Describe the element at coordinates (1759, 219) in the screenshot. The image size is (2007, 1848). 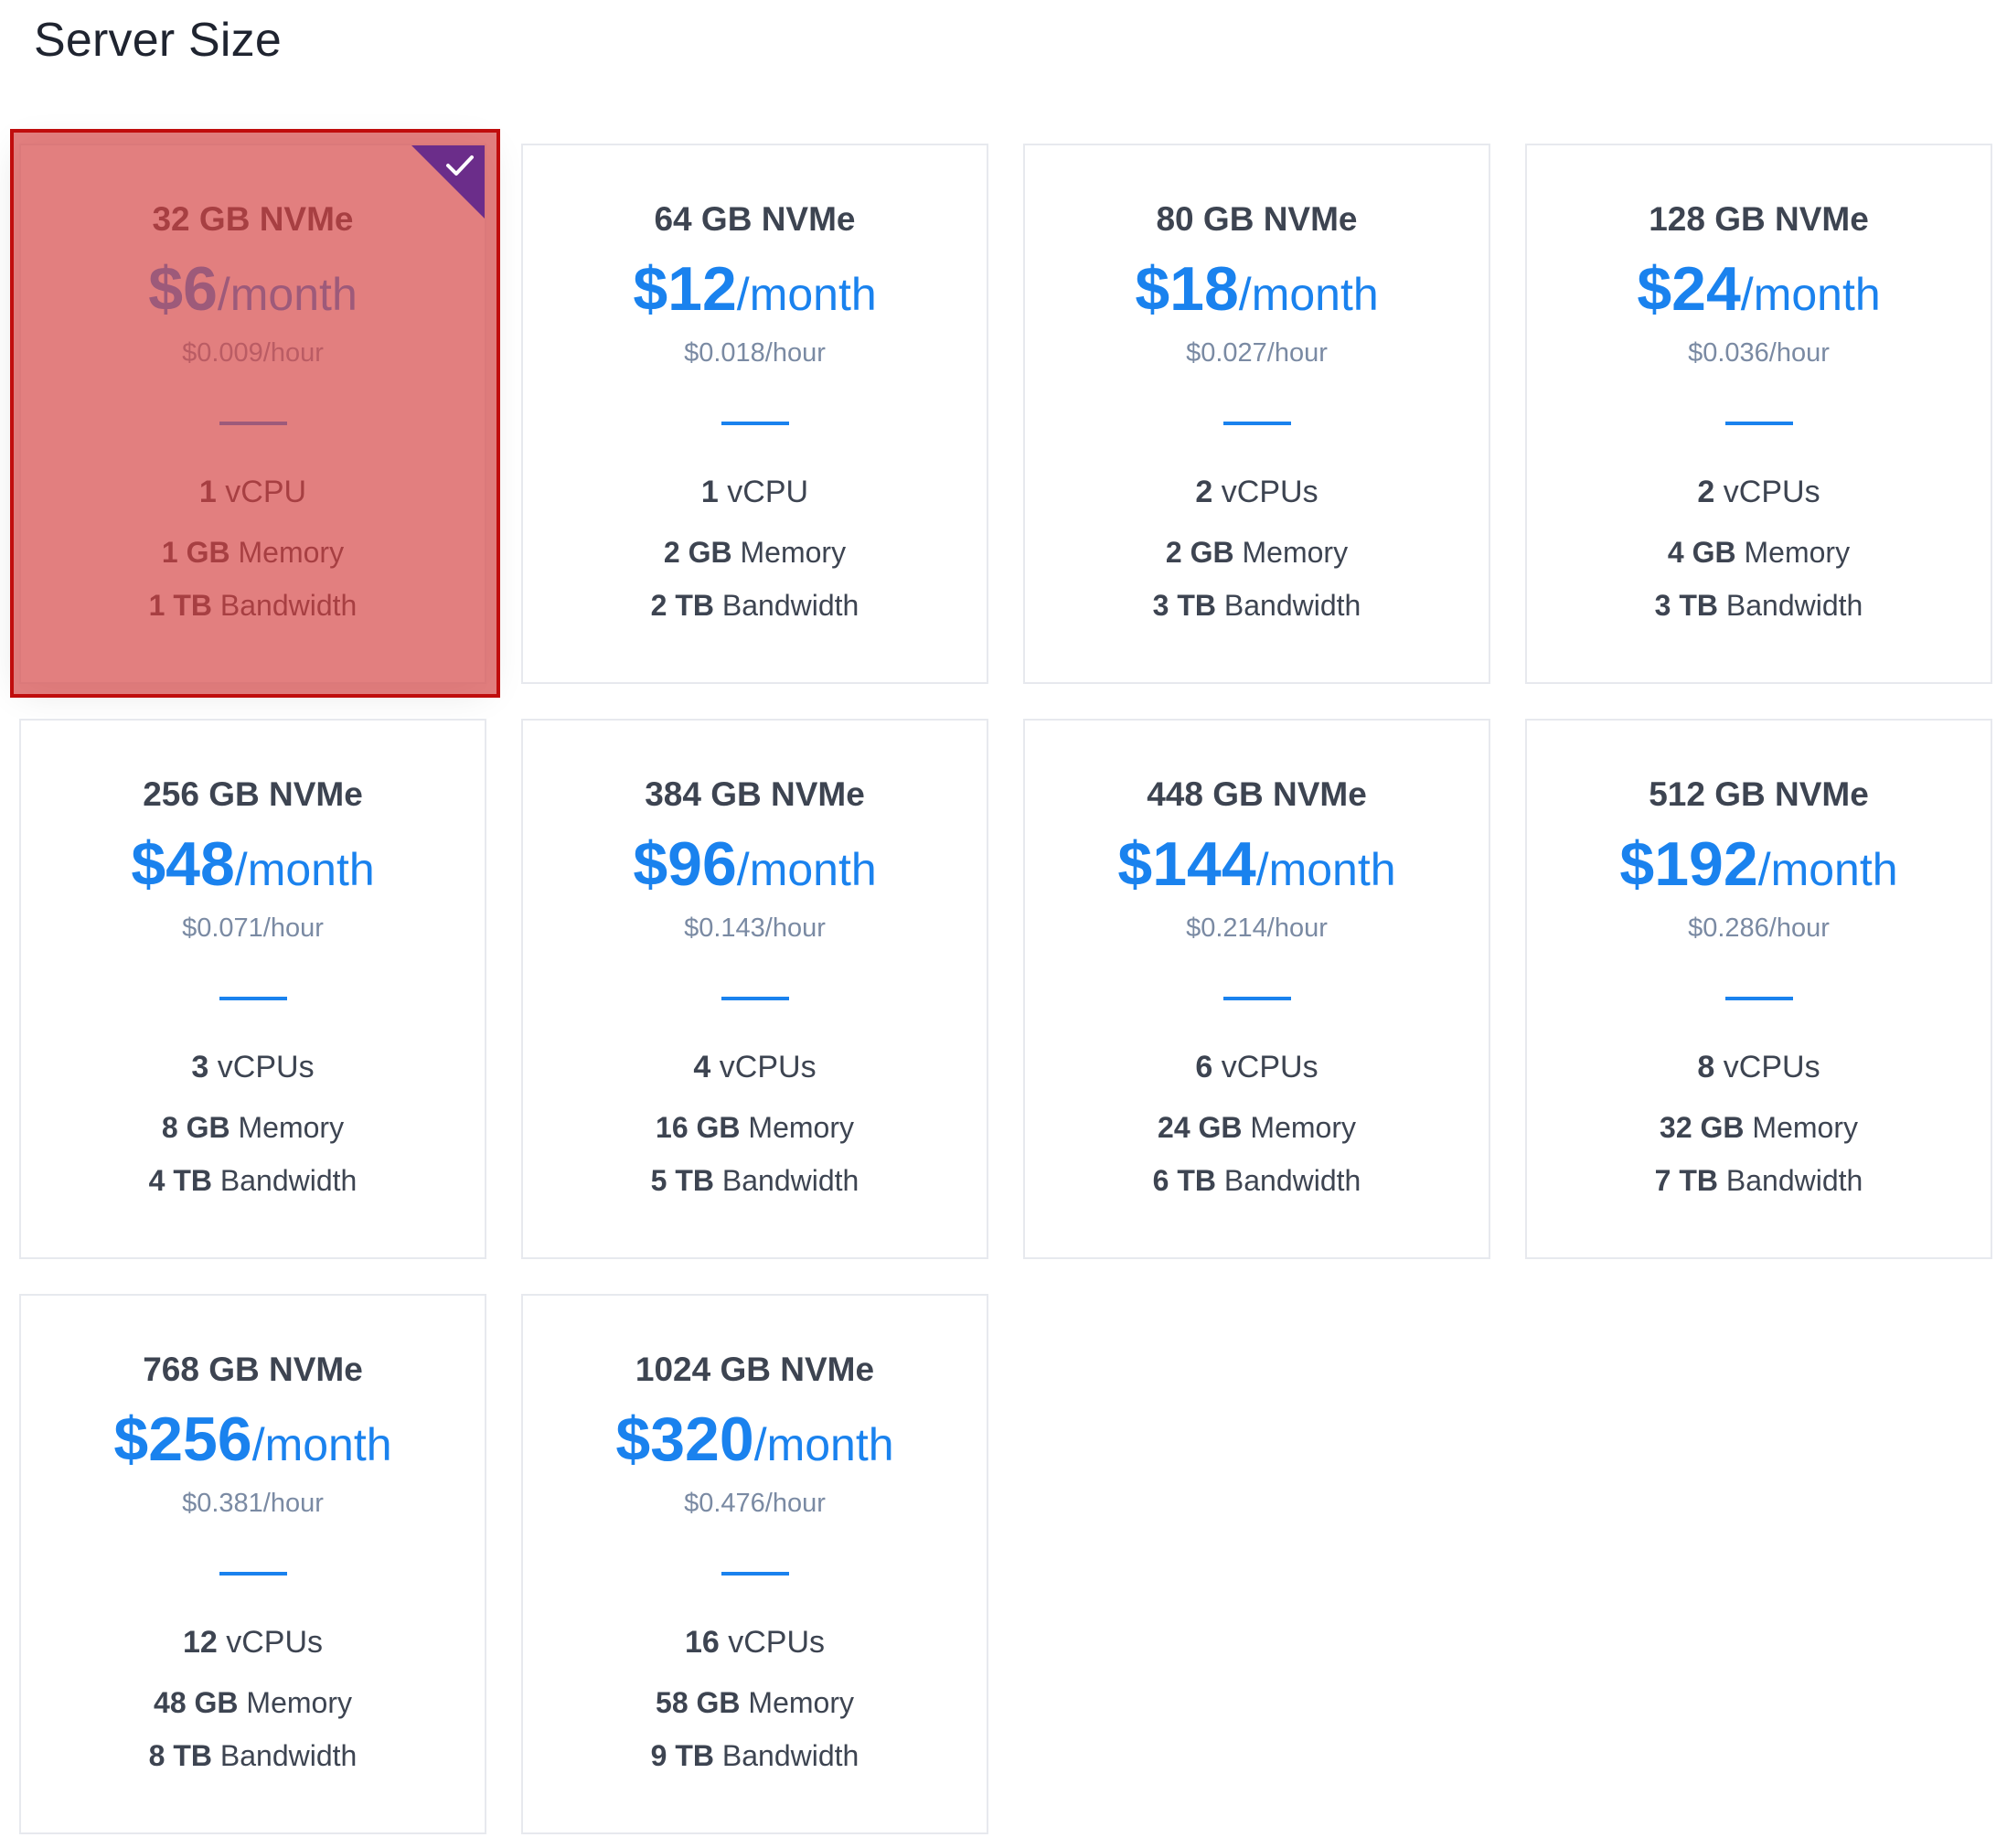
I see `plan-disk-size: 128 GB NVMe` at that location.